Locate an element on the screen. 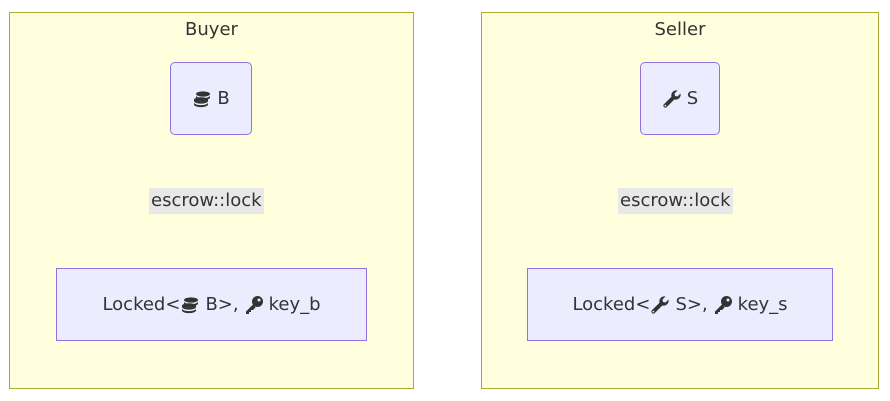 Image resolution: width=890 pixels, height=401 pixels. locked-b-key-label: key_b is located at coordinates (294, 304).